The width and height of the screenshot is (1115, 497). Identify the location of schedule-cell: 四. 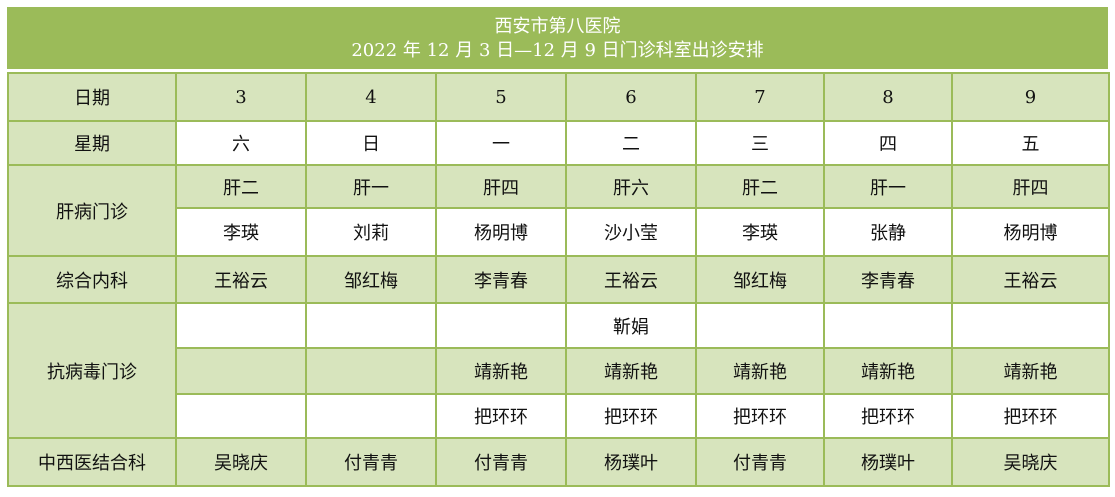
(888, 143).